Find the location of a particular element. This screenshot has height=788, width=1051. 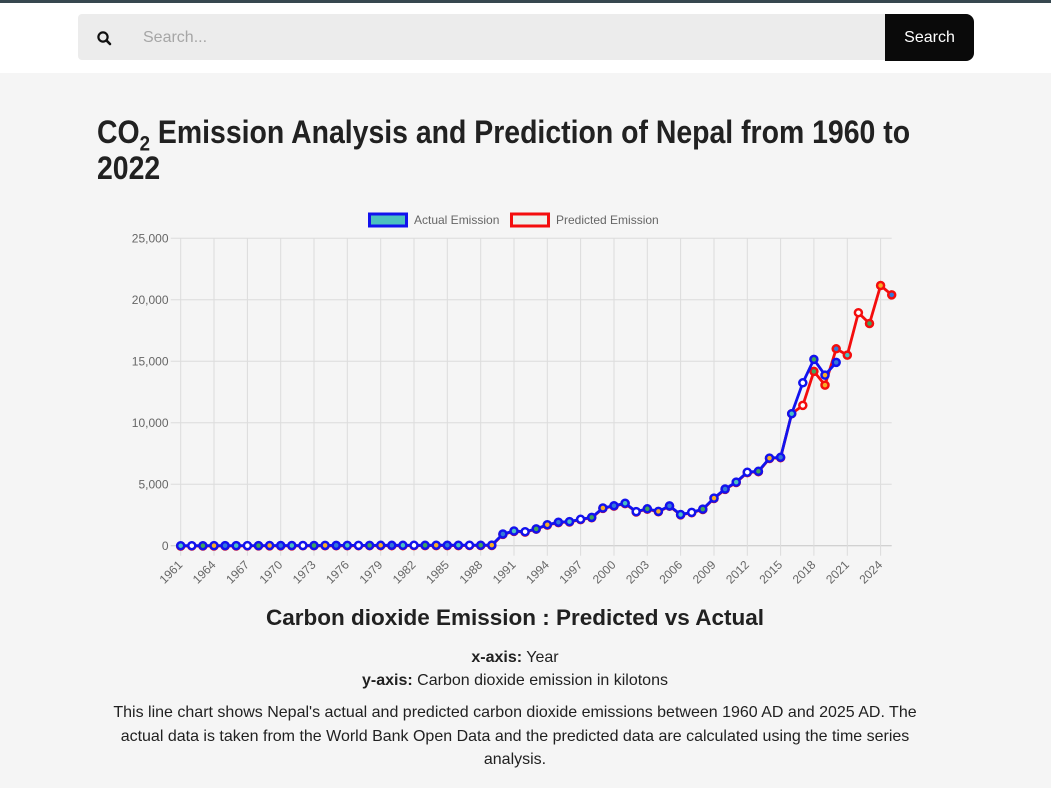

svg-text: 1988 is located at coordinates (471, 571).